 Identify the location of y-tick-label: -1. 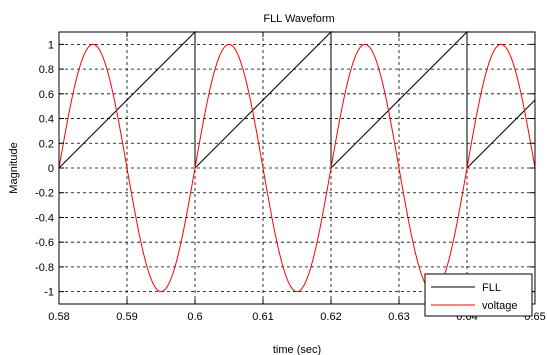
(49, 293).